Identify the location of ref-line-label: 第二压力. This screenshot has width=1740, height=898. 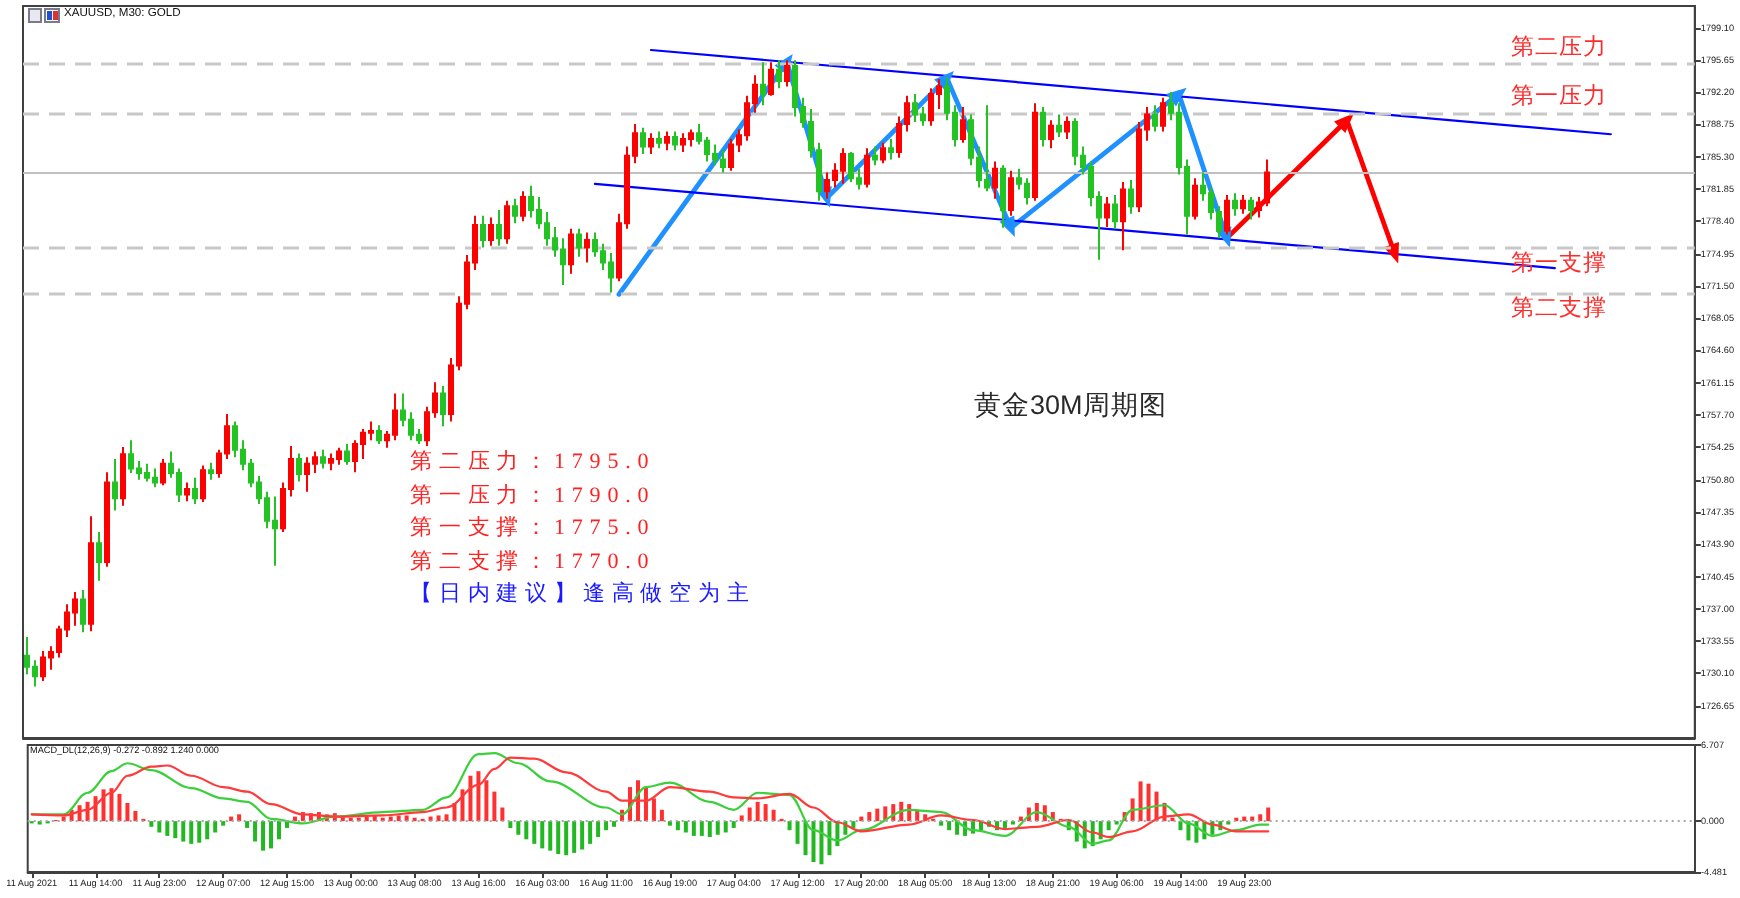
(1558, 47).